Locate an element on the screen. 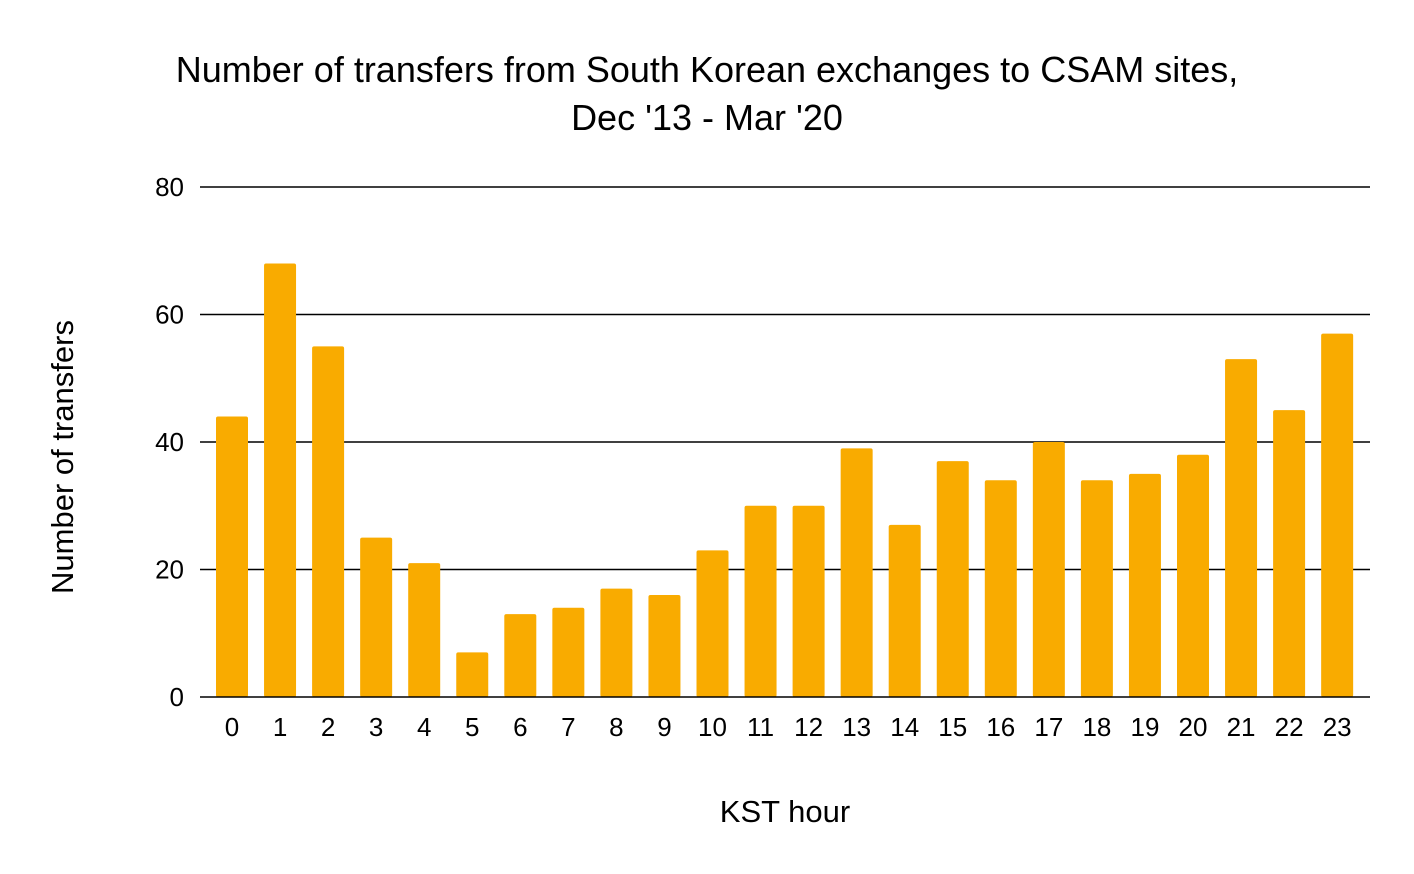 The width and height of the screenshot is (1414, 874). x-tick-label: 1 is located at coordinates (280, 727).